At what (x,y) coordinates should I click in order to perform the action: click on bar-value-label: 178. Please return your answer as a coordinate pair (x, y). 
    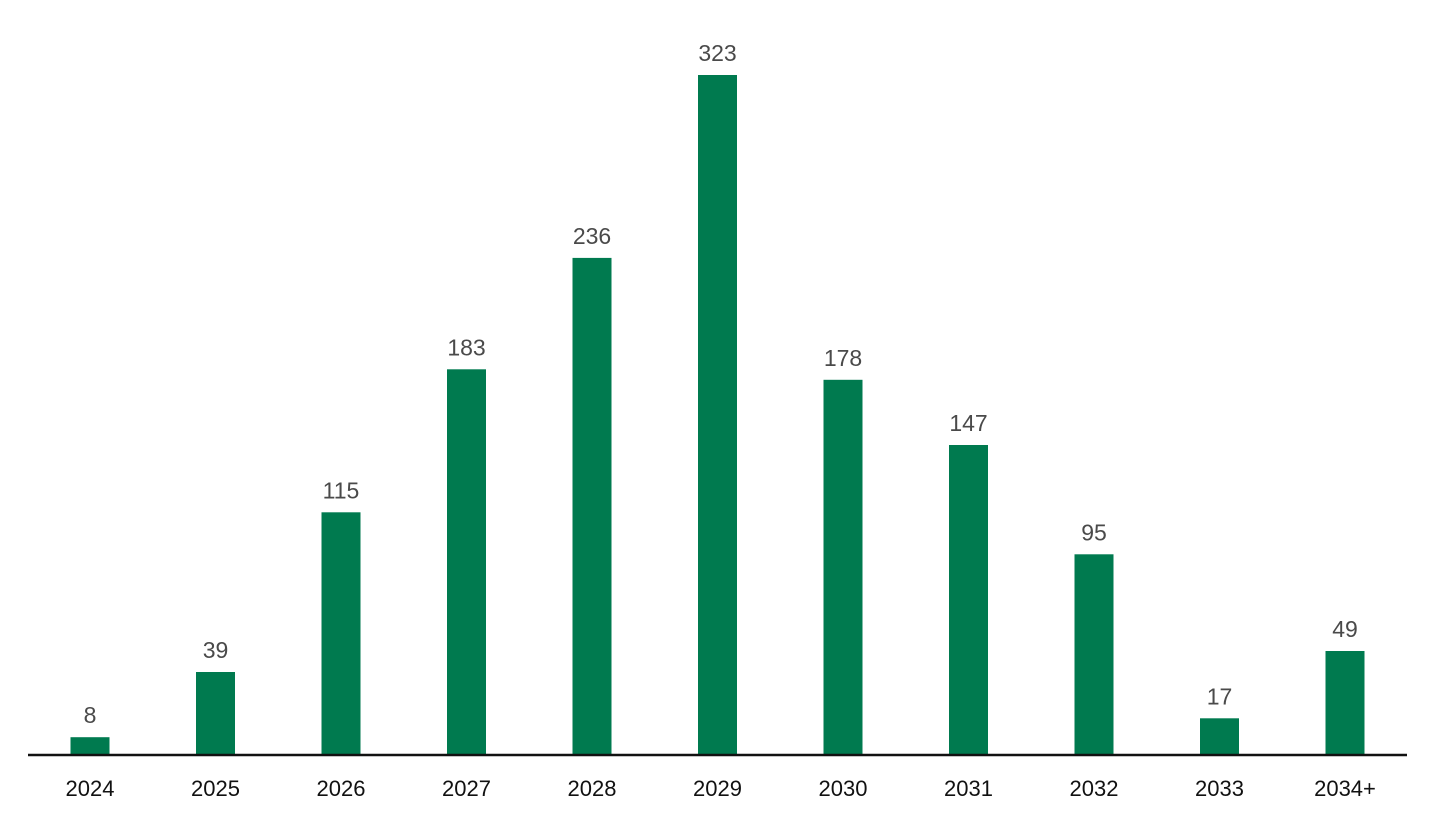
    Looking at the image, I should click on (843, 358).